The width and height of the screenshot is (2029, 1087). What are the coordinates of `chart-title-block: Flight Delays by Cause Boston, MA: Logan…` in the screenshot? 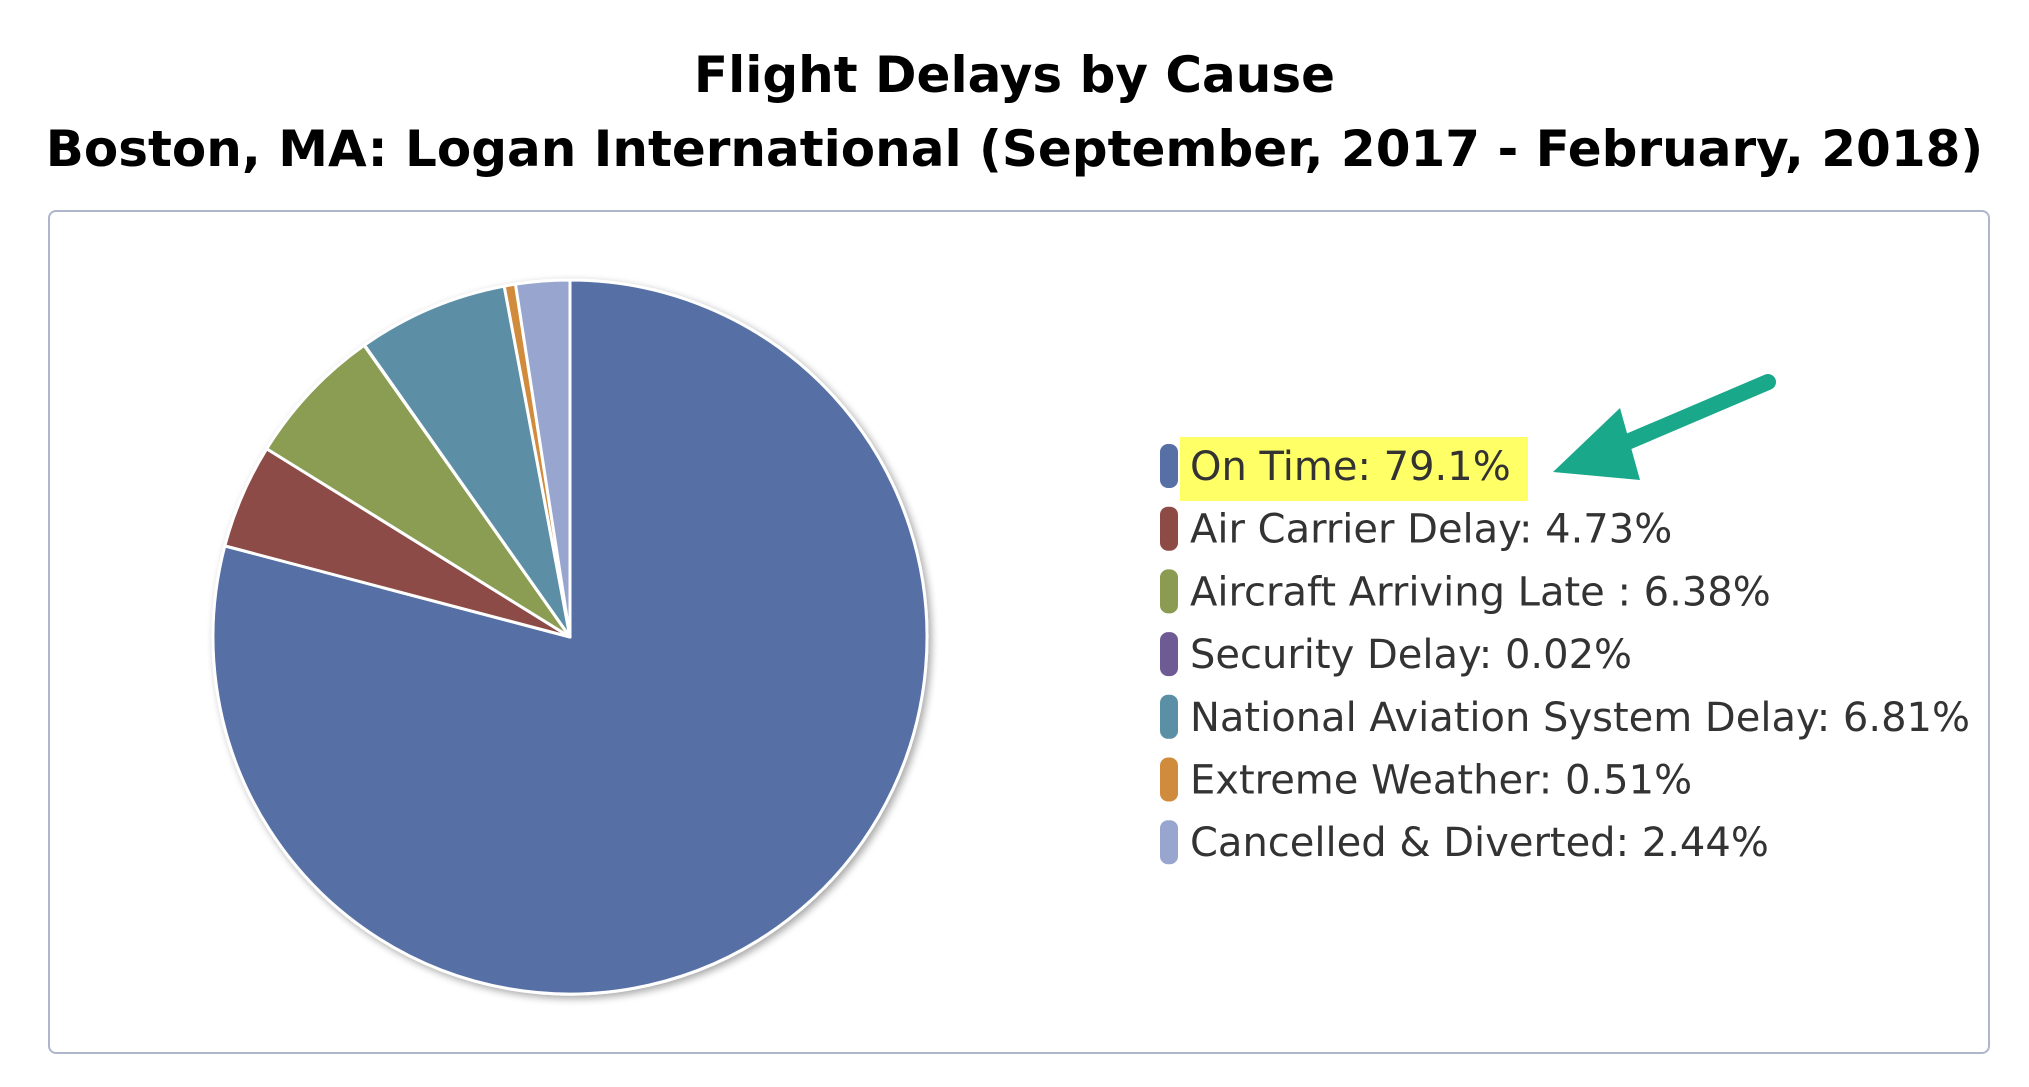 It's located at (1014, 112).